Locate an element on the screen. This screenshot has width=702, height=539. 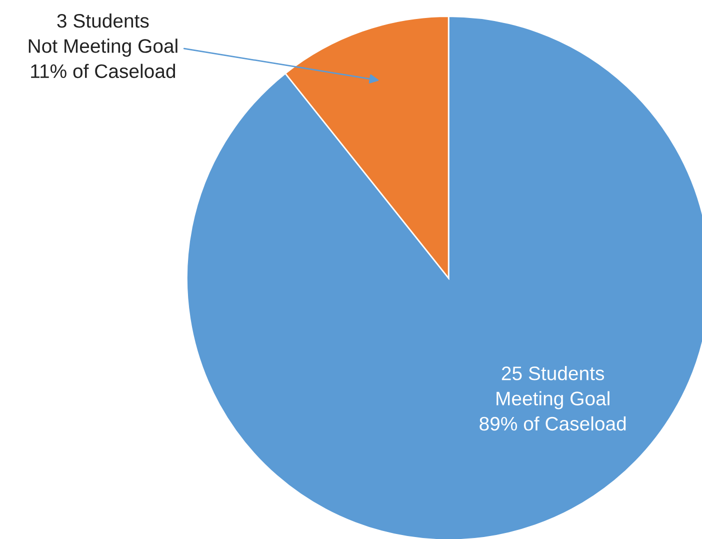
slice-label: 3 Students Not Meeting Goal 11% of Caseload is located at coordinates (103, 45).